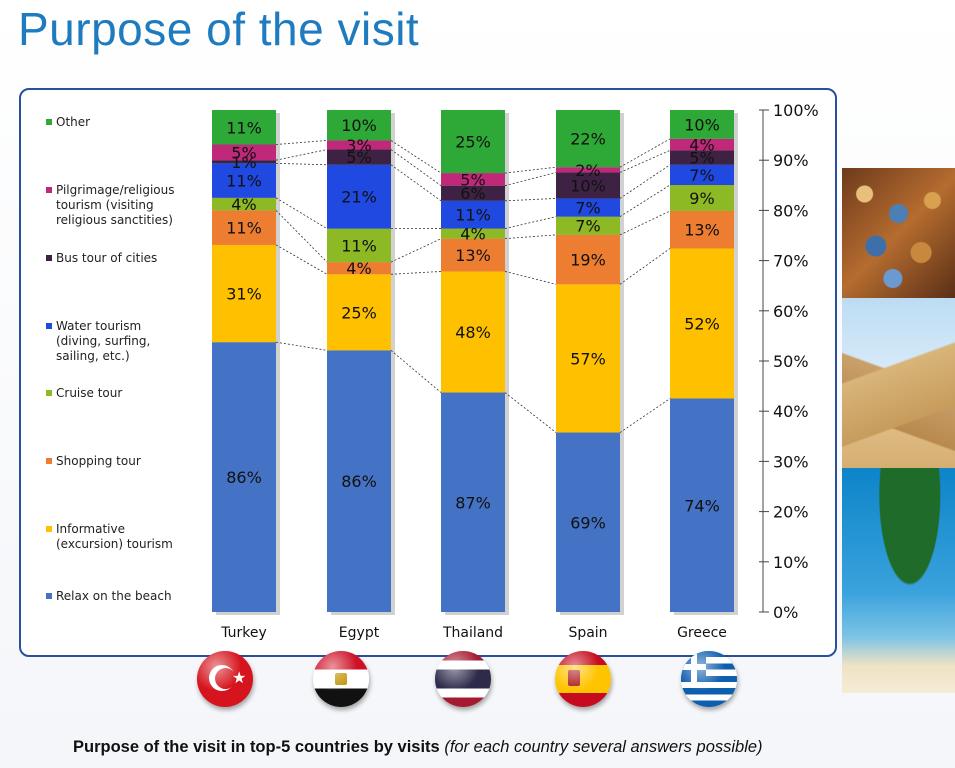 The height and width of the screenshot is (768, 955). Describe the element at coordinates (709, 679) in the screenshot. I see `greece-flag-icon` at that location.